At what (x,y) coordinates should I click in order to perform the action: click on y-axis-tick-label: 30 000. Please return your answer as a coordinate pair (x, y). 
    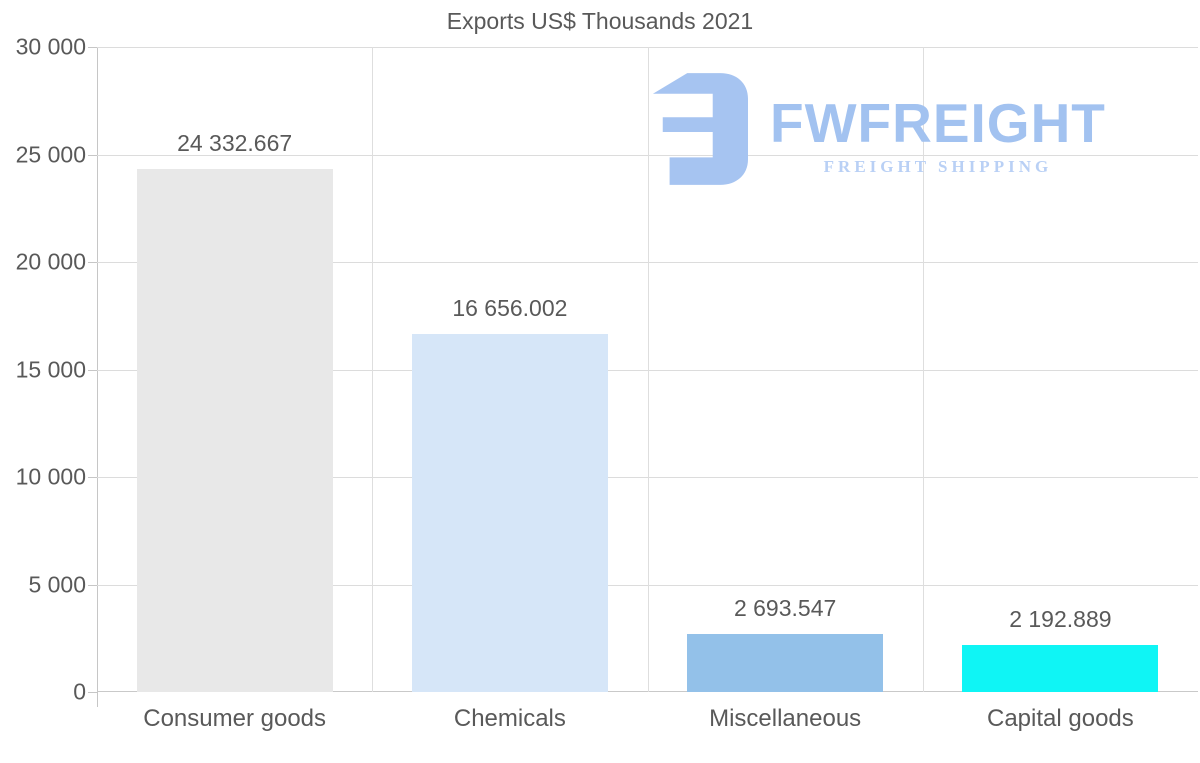
    Looking at the image, I should click on (50, 46).